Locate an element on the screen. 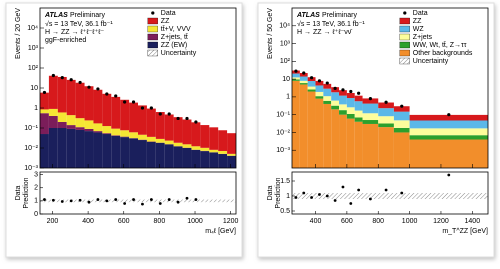 Image resolution: width=500 pixels, height=269 pixels. y-tick-label: 1 is located at coordinates (36, 108).